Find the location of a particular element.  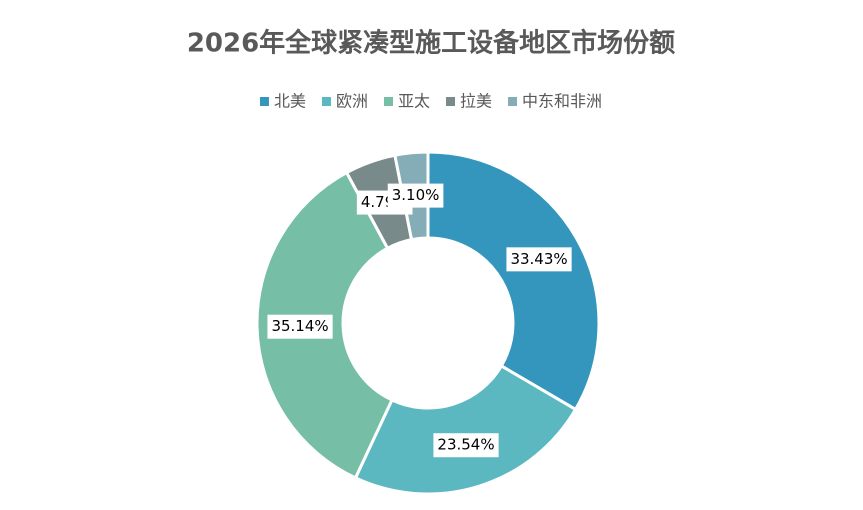

legend: 北美 欧洲 亚太 拉美 中东和非洲 is located at coordinates (430, 101).